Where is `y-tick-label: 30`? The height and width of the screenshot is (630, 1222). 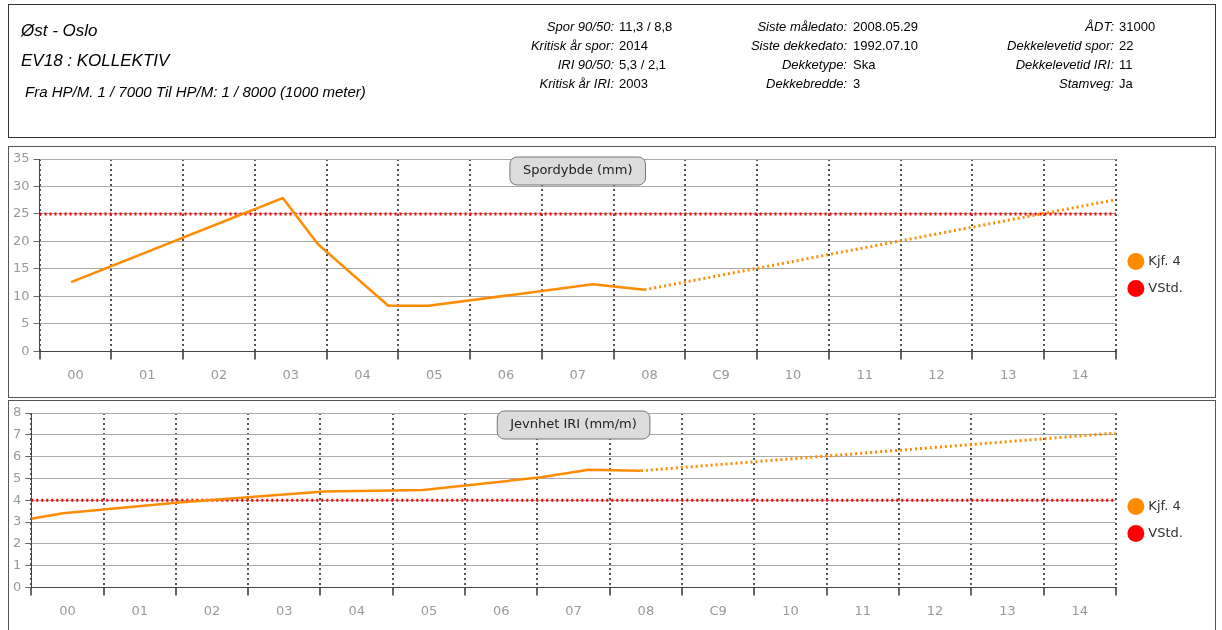
y-tick-label: 30 is located at coordinates (21, 185).